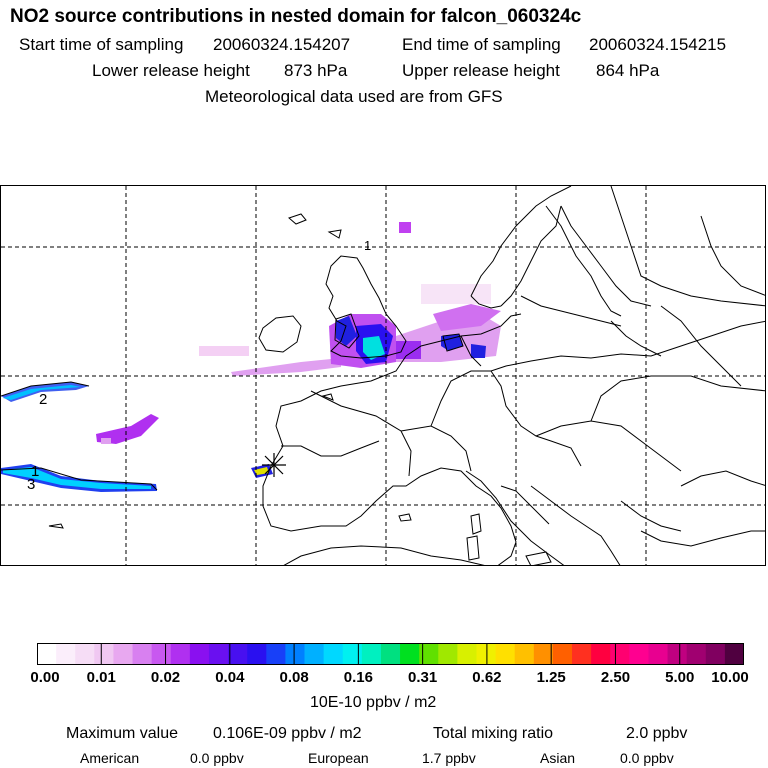 Image resolution: width=768 pixels, height=768 pixels. I want to click on end-time-value: 20060324.154215, so click(658, 44).